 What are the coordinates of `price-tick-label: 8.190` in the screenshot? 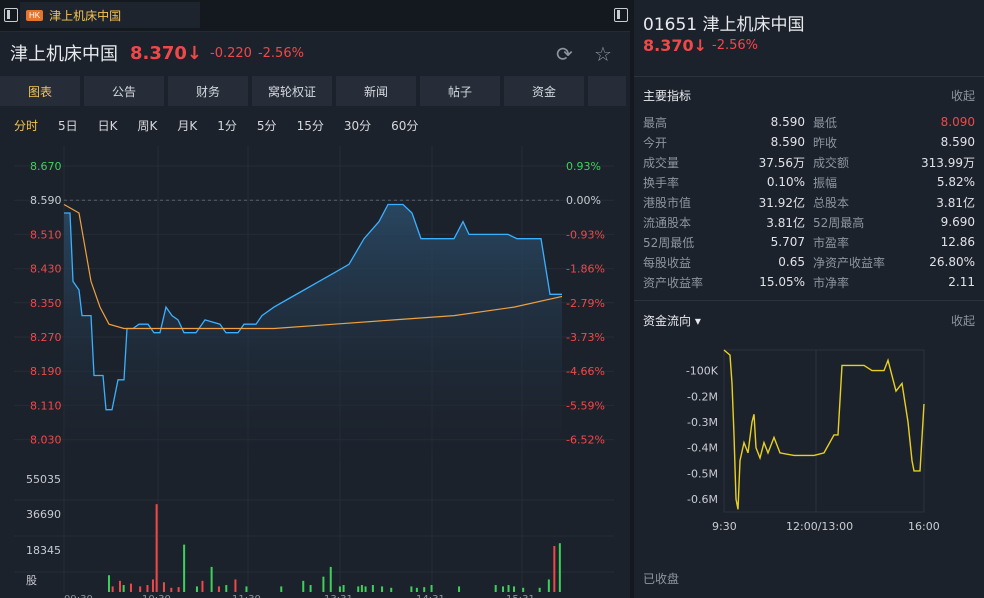 It's located at (46, 371).